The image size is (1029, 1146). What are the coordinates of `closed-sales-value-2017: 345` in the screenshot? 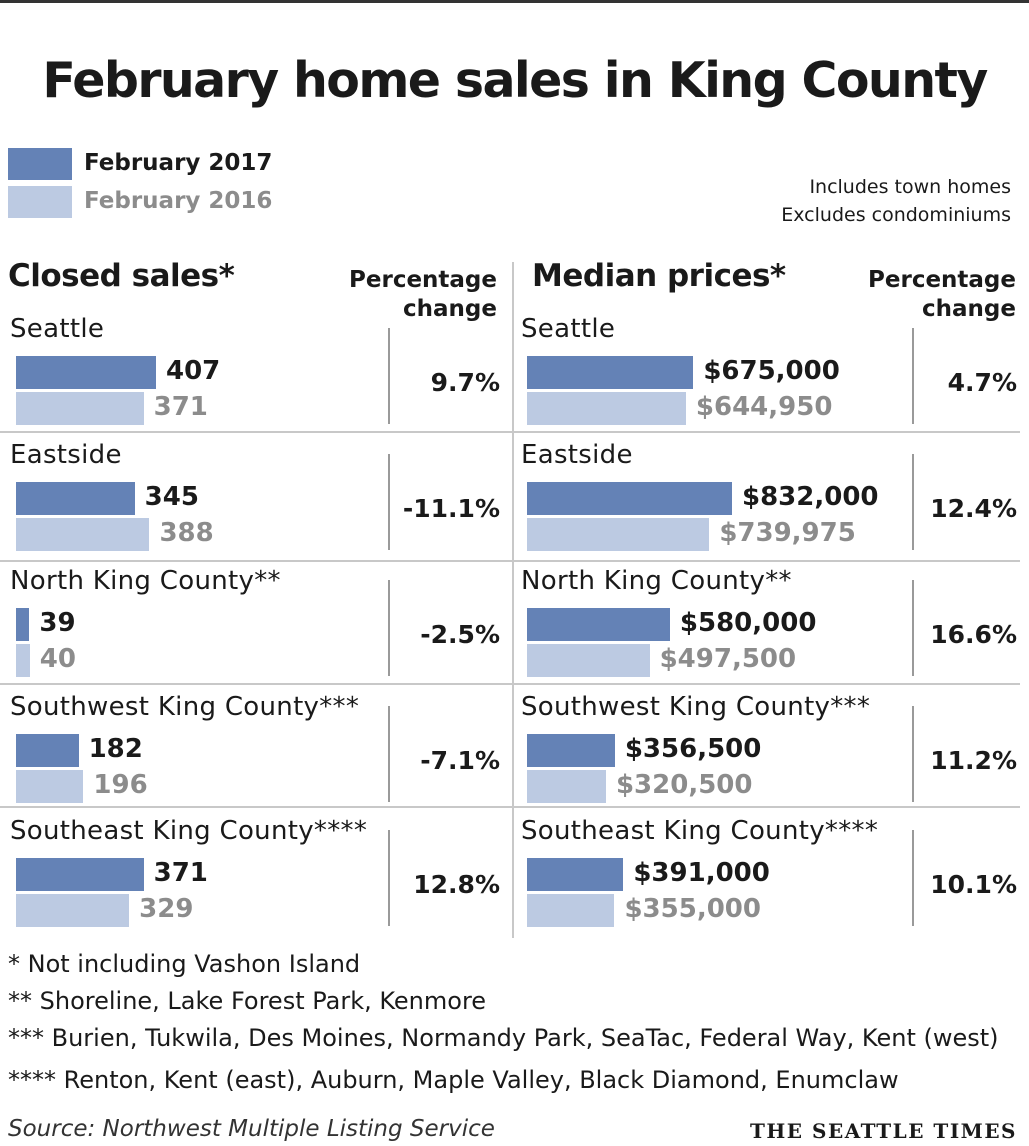 It's located at (171, 497).